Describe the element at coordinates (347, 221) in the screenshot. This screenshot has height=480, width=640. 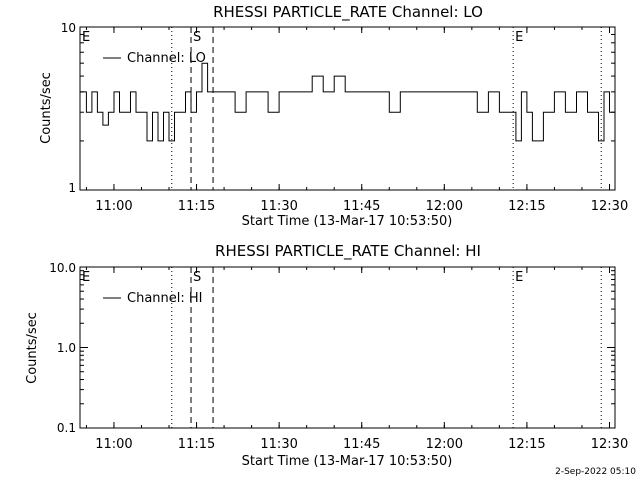
I see `xlabel-lo: Start Time (13-Mar-17 10:53:50)` at that location.